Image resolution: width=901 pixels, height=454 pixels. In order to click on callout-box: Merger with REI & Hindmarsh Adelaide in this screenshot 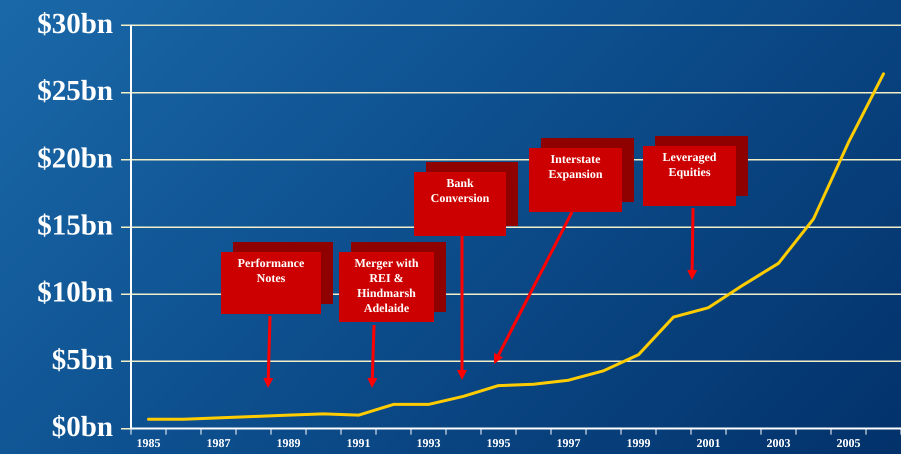, I will do `click(386, 287)`.